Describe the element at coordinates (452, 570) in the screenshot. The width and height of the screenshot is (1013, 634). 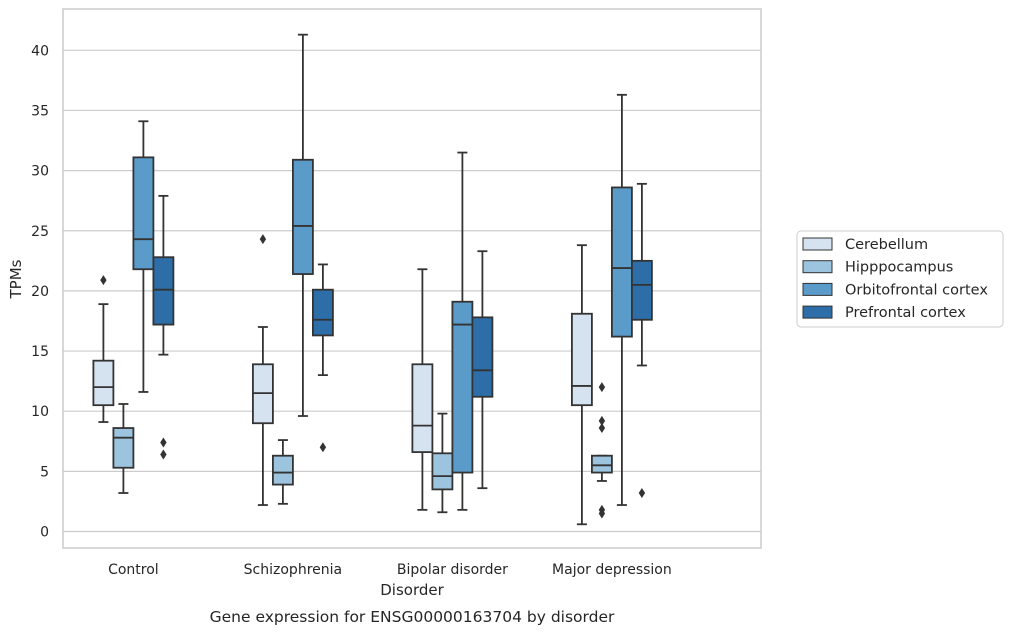
I see `x-tick-label: Bipolar disorder` at that location.